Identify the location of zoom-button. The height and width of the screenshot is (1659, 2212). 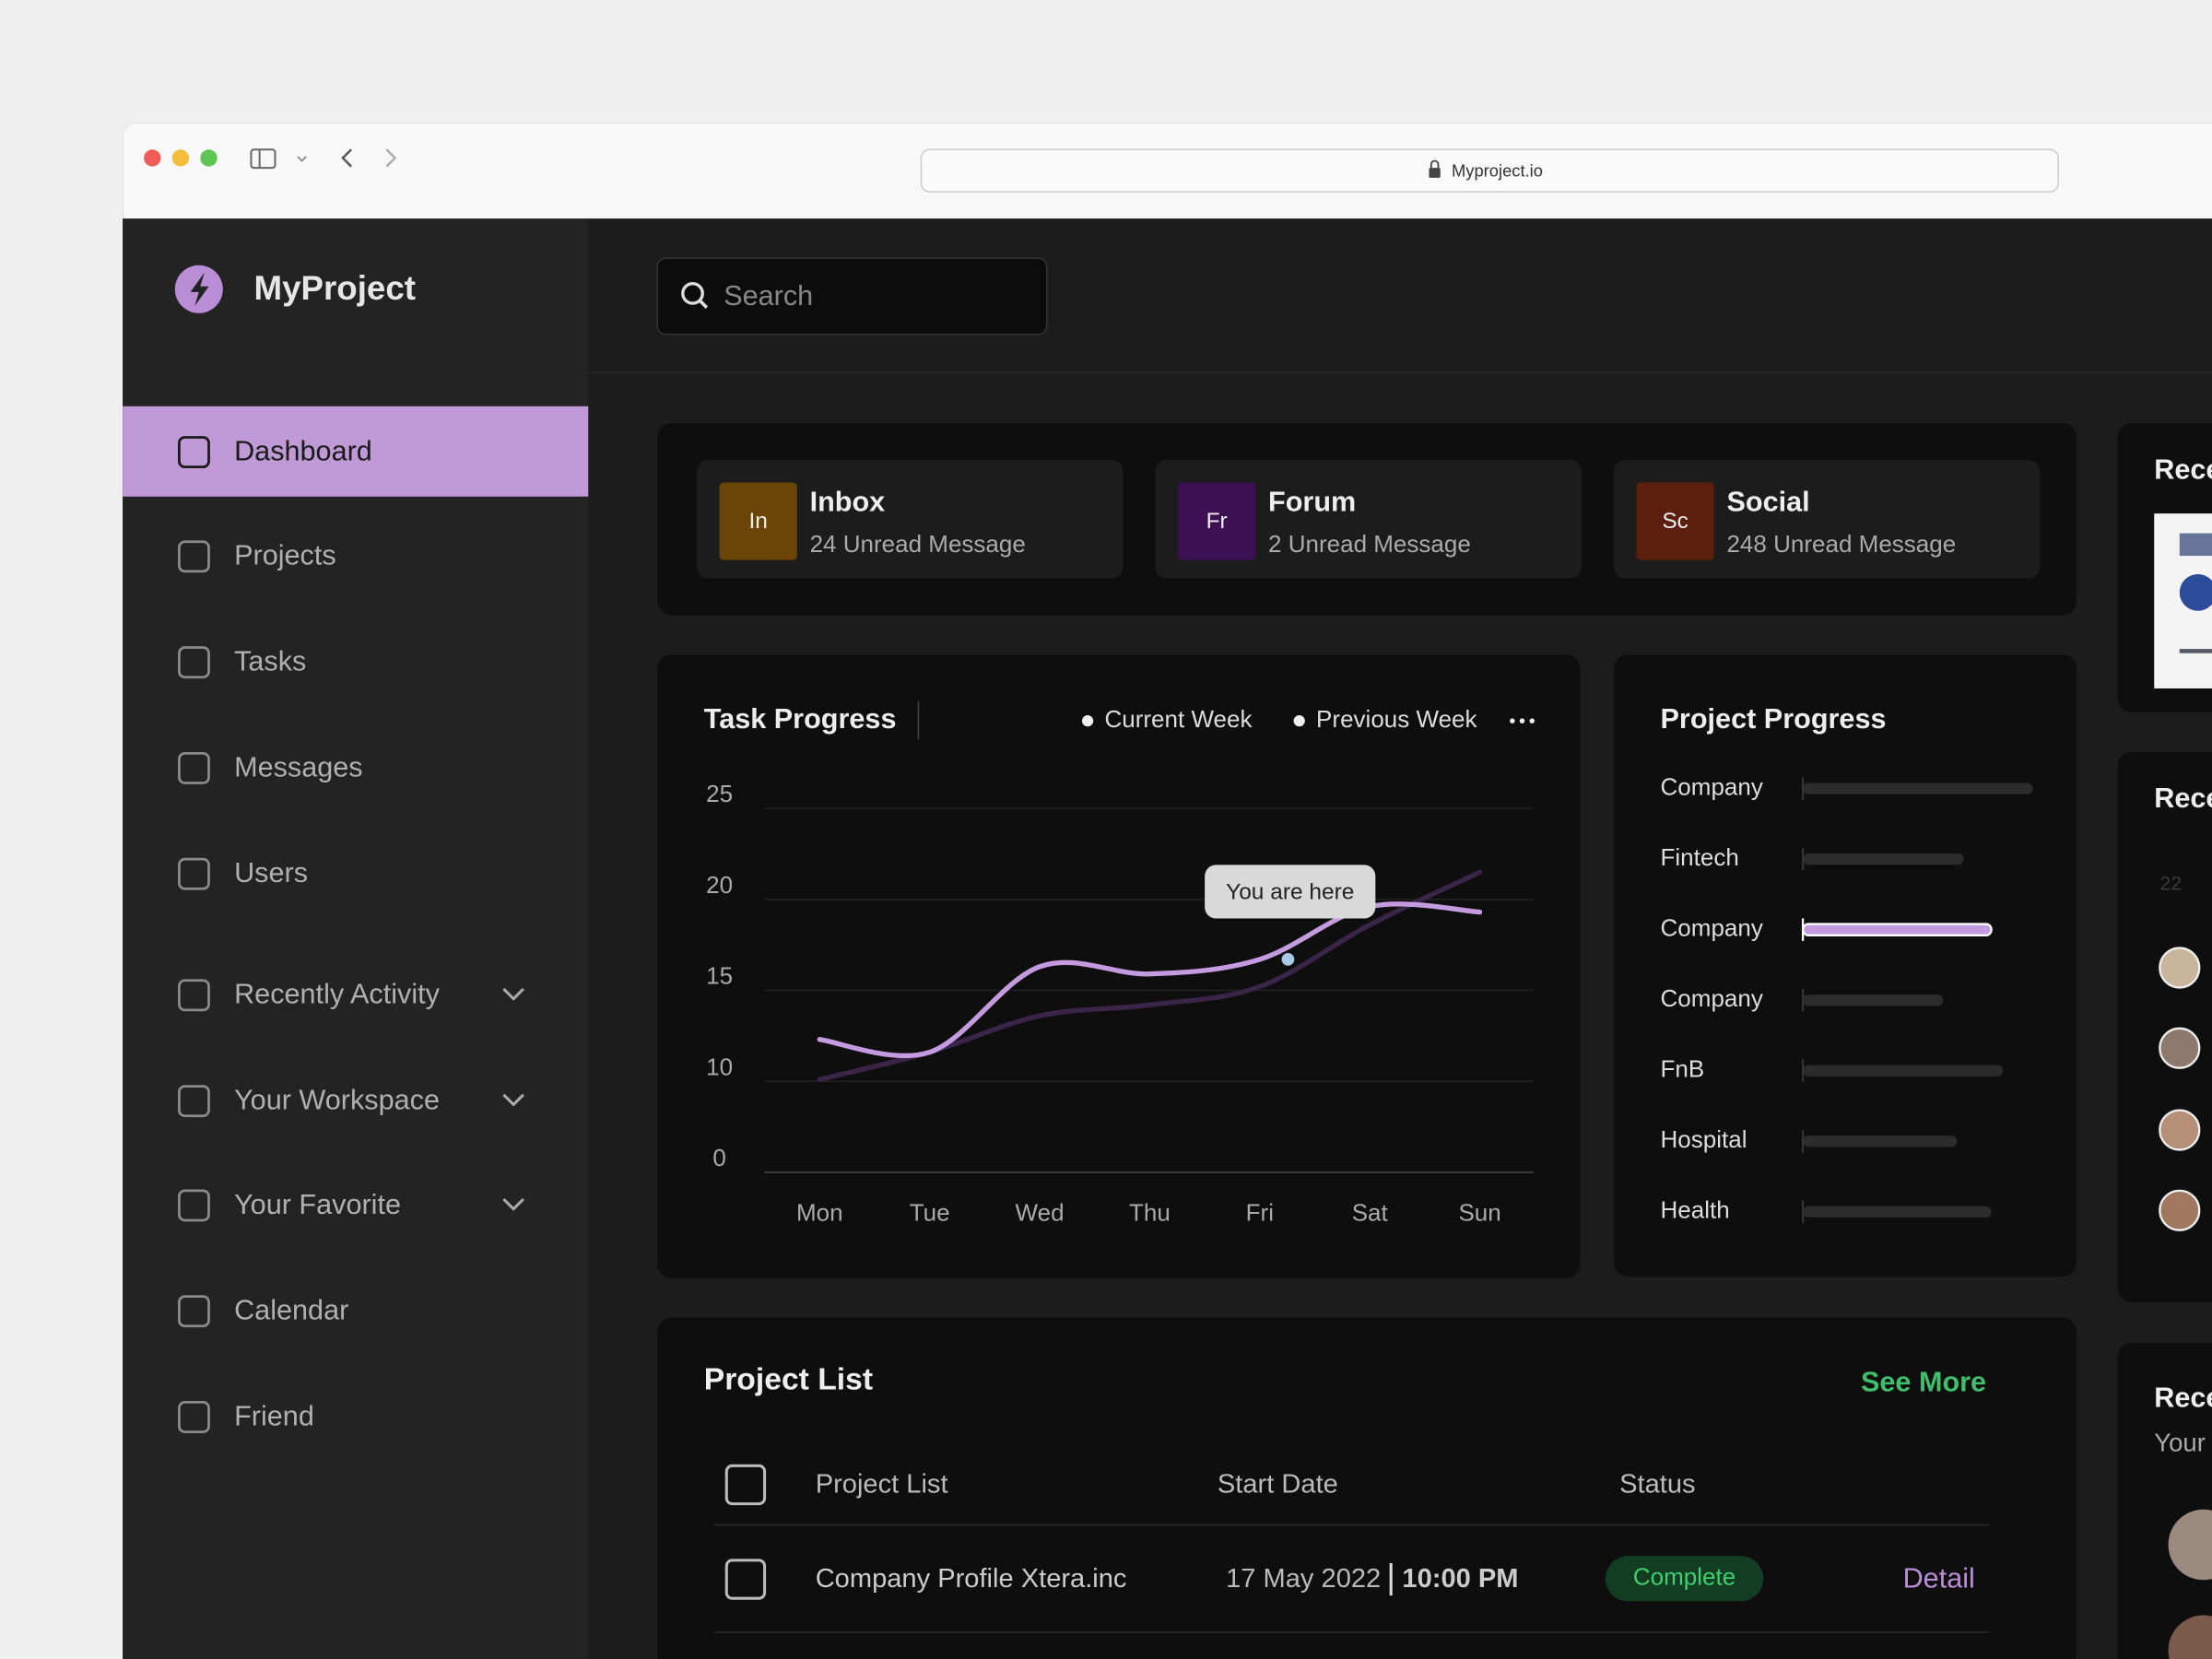
(209, 158).